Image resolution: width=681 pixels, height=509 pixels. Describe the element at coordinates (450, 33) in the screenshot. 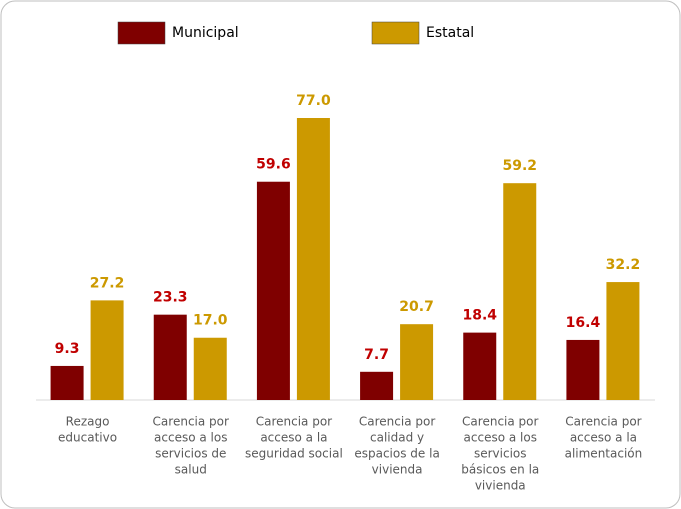

I see `legend-label: Estatal` at that location.